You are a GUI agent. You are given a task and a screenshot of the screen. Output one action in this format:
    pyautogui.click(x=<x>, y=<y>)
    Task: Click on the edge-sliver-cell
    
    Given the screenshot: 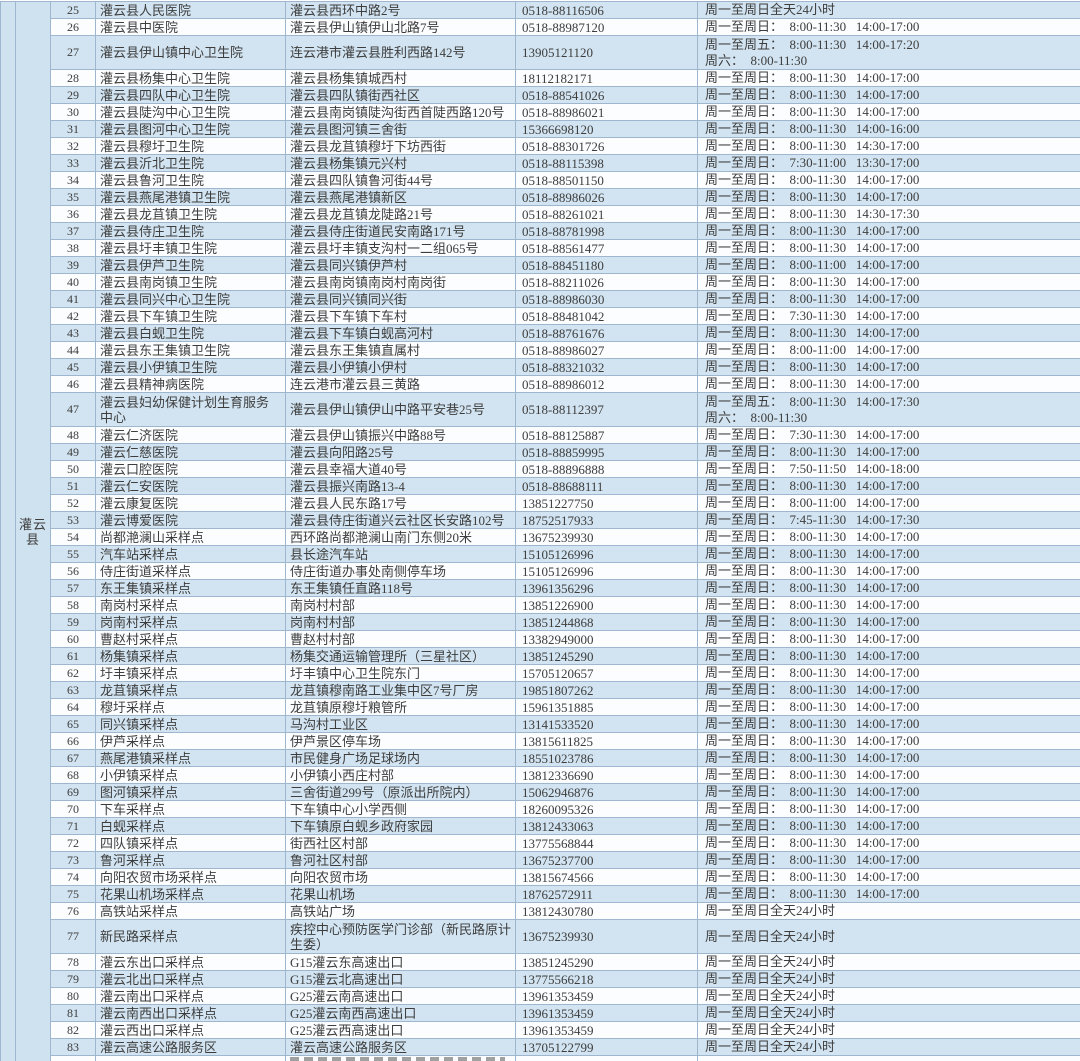 What is the action you would take?
    pyautogui.click(x=8, y=531)
    